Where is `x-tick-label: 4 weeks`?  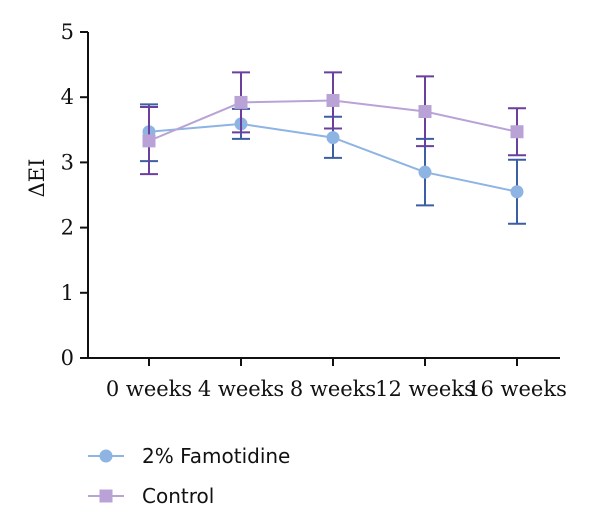 x-tick-label: 4 weeks is located at coordinates (241, 389).